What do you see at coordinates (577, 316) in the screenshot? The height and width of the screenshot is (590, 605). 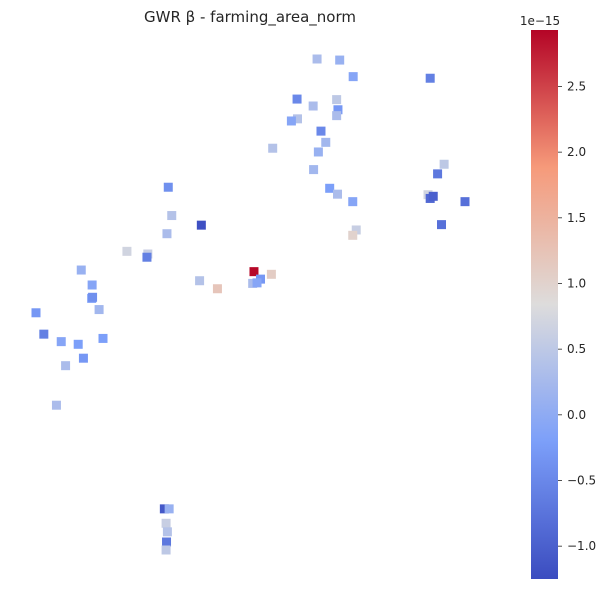 I see `colorbar-ticks: −1.0 −0.5 0.0 0.5 1.0 1.5 2.0 2.5` at bounding box center [577, 316].